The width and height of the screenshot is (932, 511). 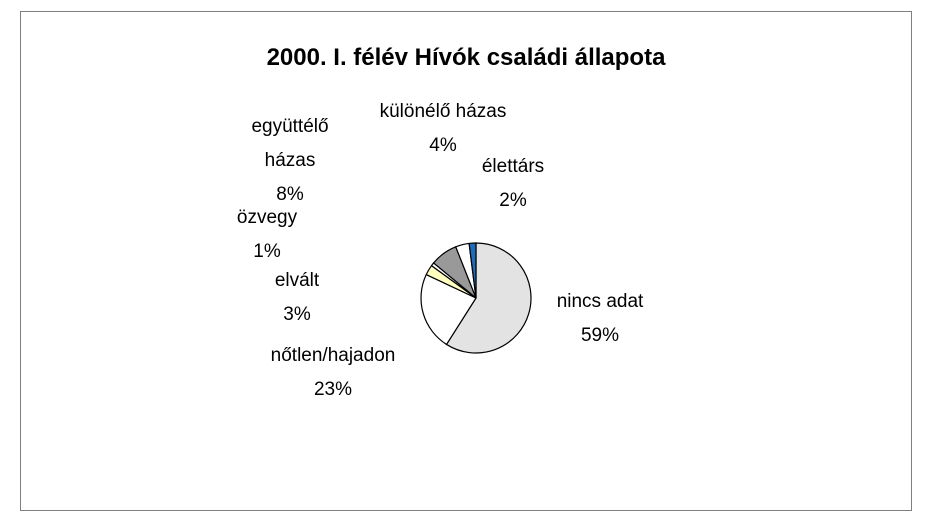 I want to click on value-label: 59%, so click(x=600, y=335).